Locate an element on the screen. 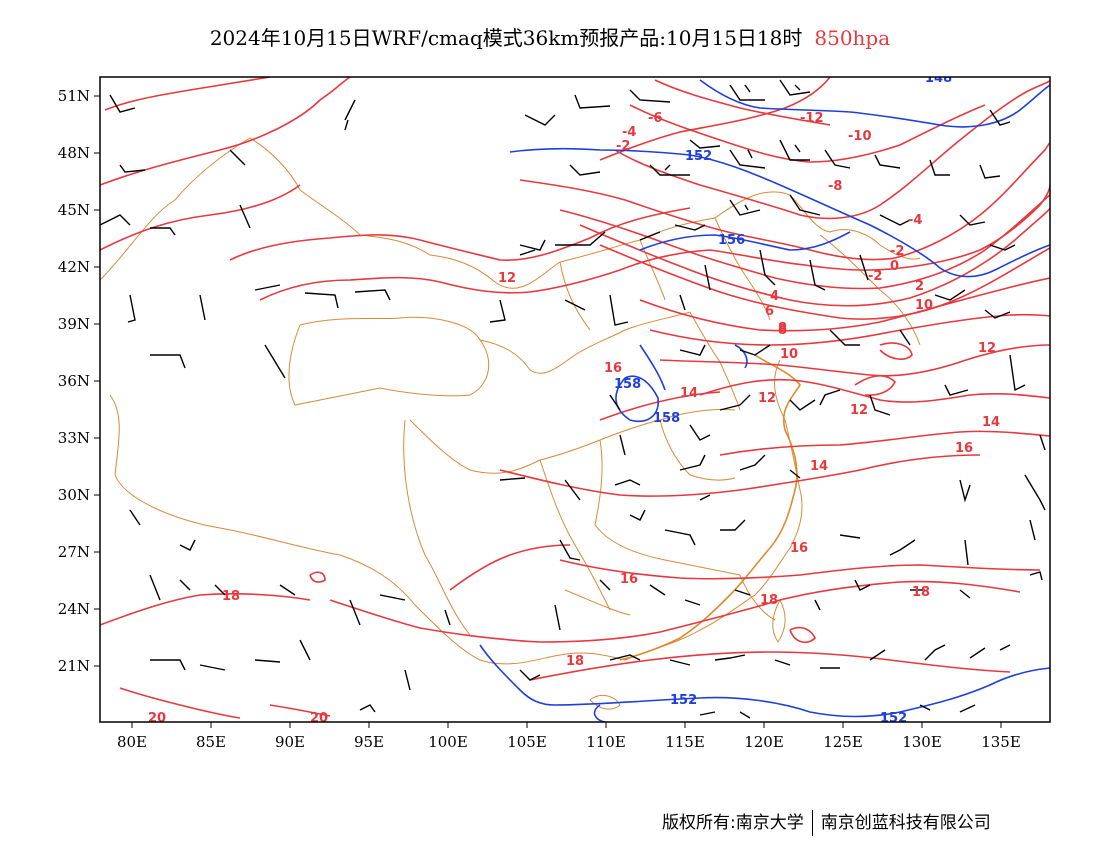 This screenshot has height=850, width=1100. lat-label: 24N is located at coordinates (74, 609).